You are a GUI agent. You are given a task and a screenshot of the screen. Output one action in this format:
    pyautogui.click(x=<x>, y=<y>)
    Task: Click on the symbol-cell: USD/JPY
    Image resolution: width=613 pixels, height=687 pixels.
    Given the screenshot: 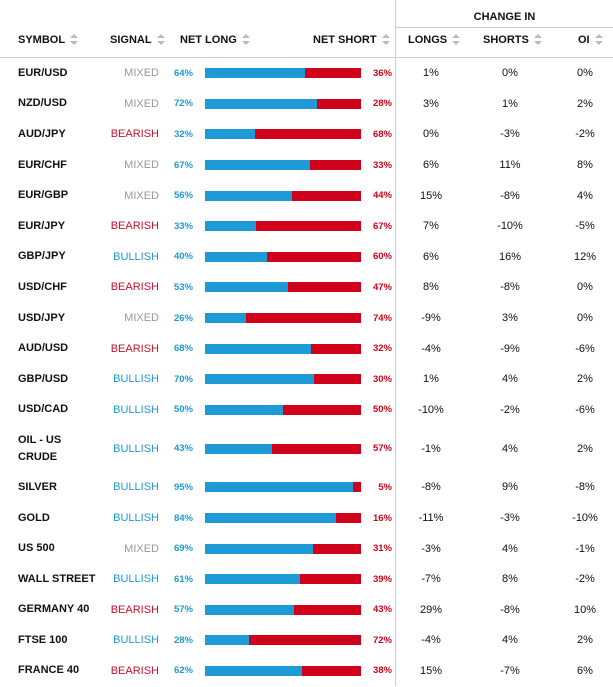 What is the action you would take?
    pyautogui.click(x=42, y=317)
    